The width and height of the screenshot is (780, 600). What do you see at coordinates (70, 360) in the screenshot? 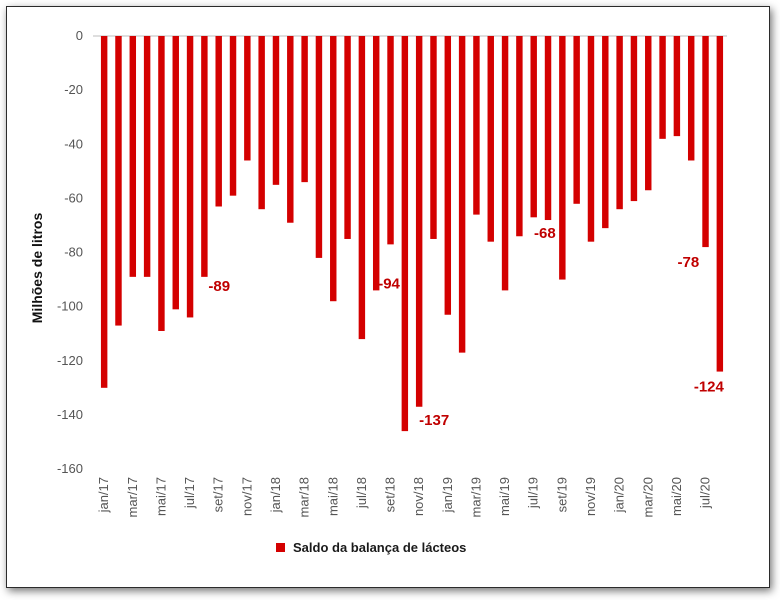
I see `y-tick-label: -120` at bounding box center [70, 360].